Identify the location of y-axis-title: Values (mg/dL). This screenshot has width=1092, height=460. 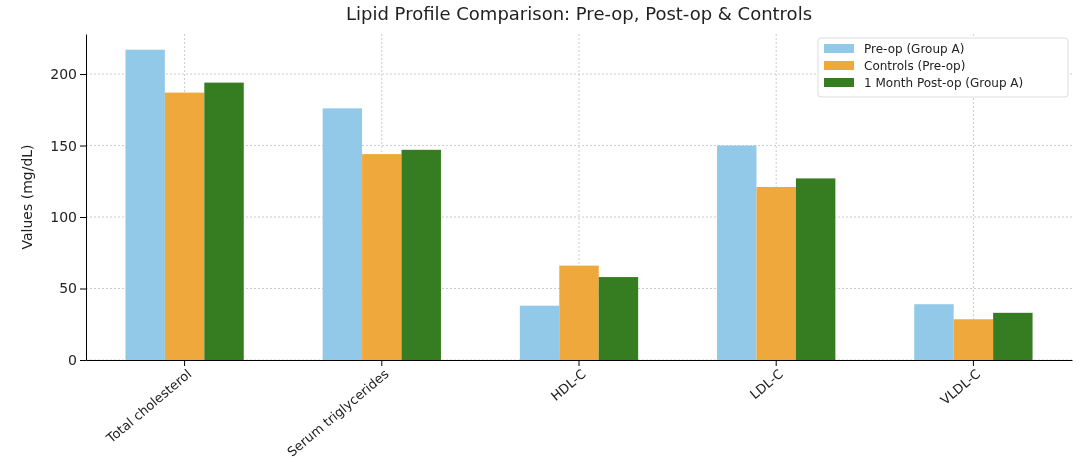
(27, 197).